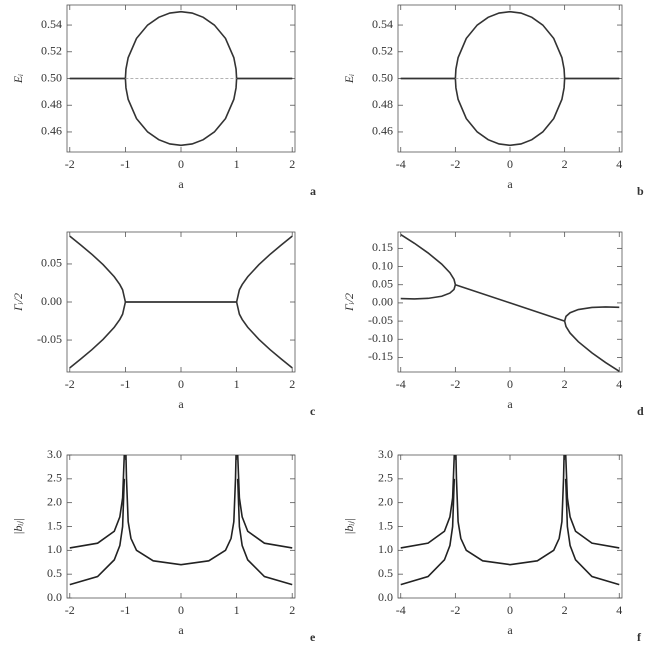 The image size is (654, 654). I want to click on panel-label: e, so click(313, 637).